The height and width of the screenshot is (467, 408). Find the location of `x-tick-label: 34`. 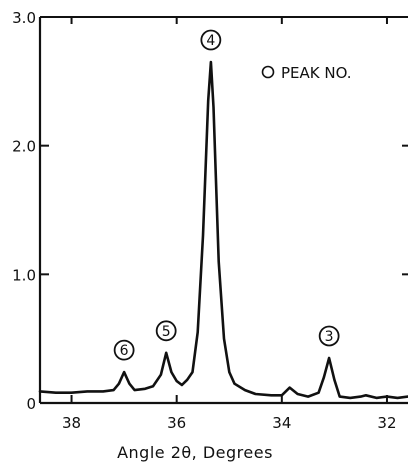

x-tick-label: 34 is located at coordinates (281, 423).